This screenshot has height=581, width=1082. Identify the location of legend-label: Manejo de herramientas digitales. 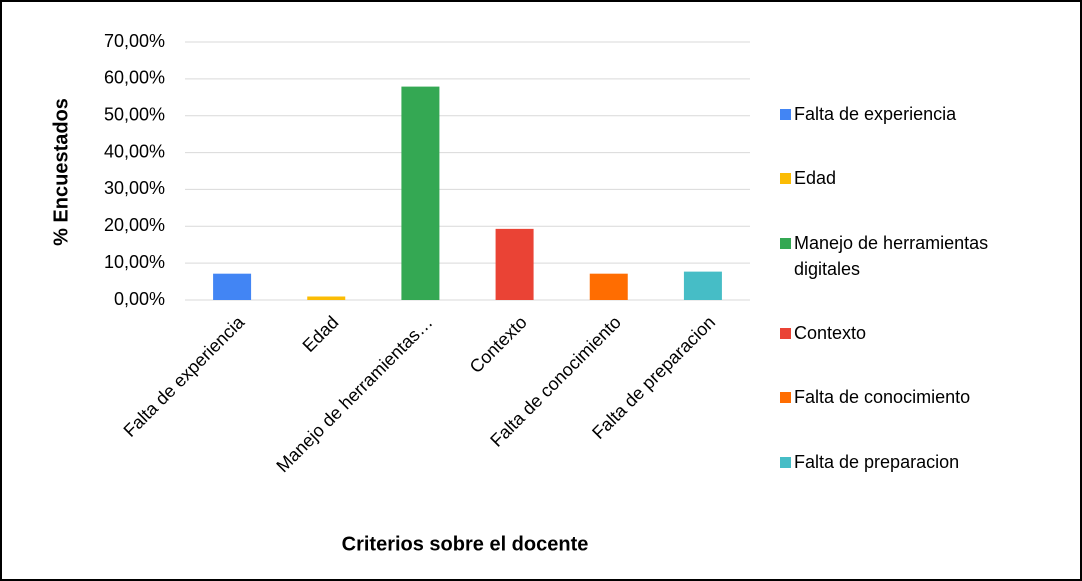
(891, 255).